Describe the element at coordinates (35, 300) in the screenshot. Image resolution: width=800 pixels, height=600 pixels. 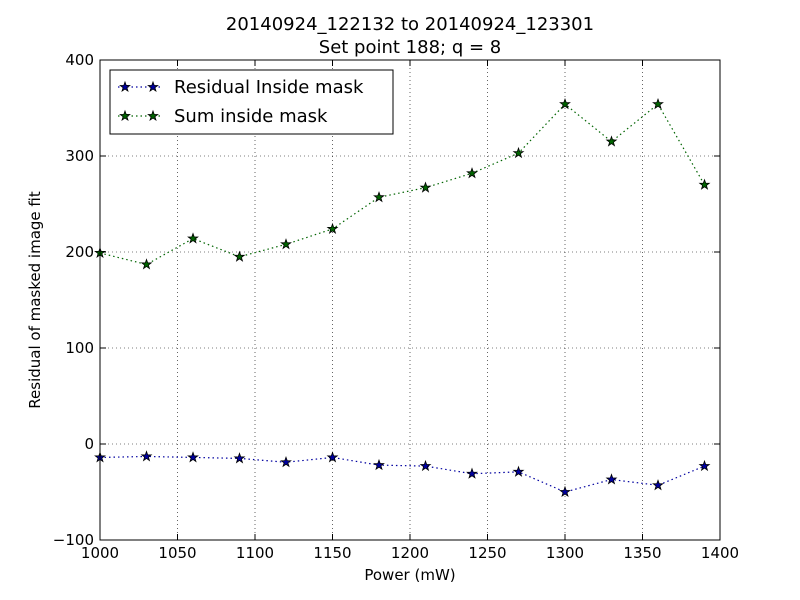
I see `y-axis-label: Residual of masked image fit` at that location.